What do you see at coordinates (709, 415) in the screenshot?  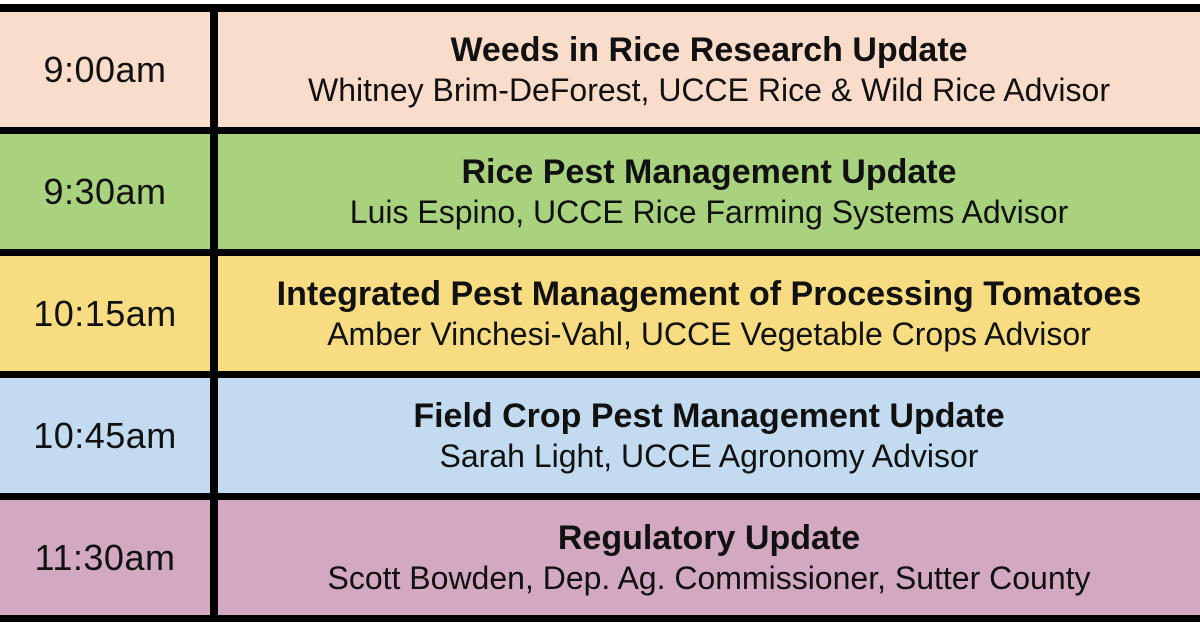 I see `session-title: Field Crop Pest Management Update` at bounding box center [709, 415].